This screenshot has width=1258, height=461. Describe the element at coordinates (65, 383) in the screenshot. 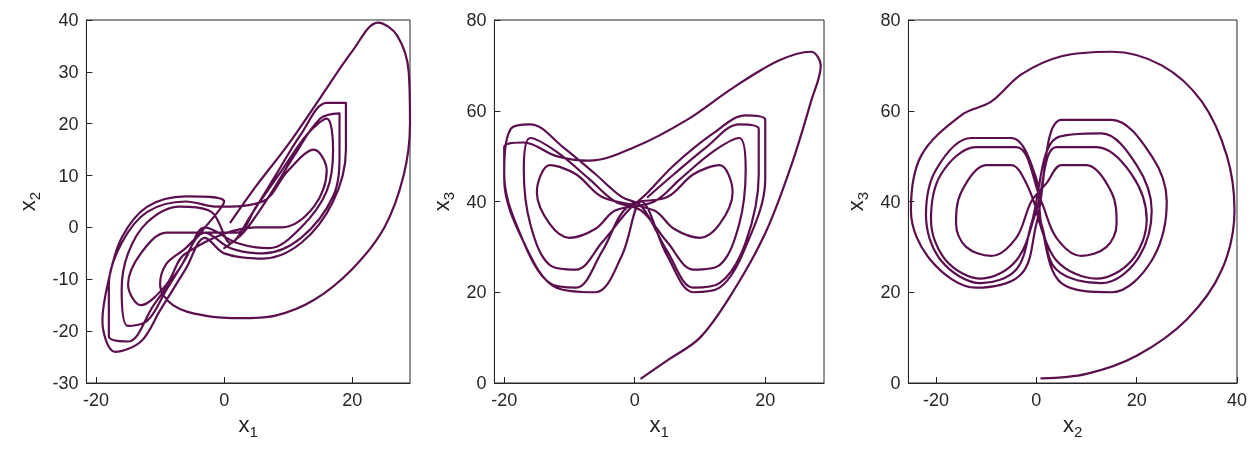

I see `y-tick-label: -30` at that location.